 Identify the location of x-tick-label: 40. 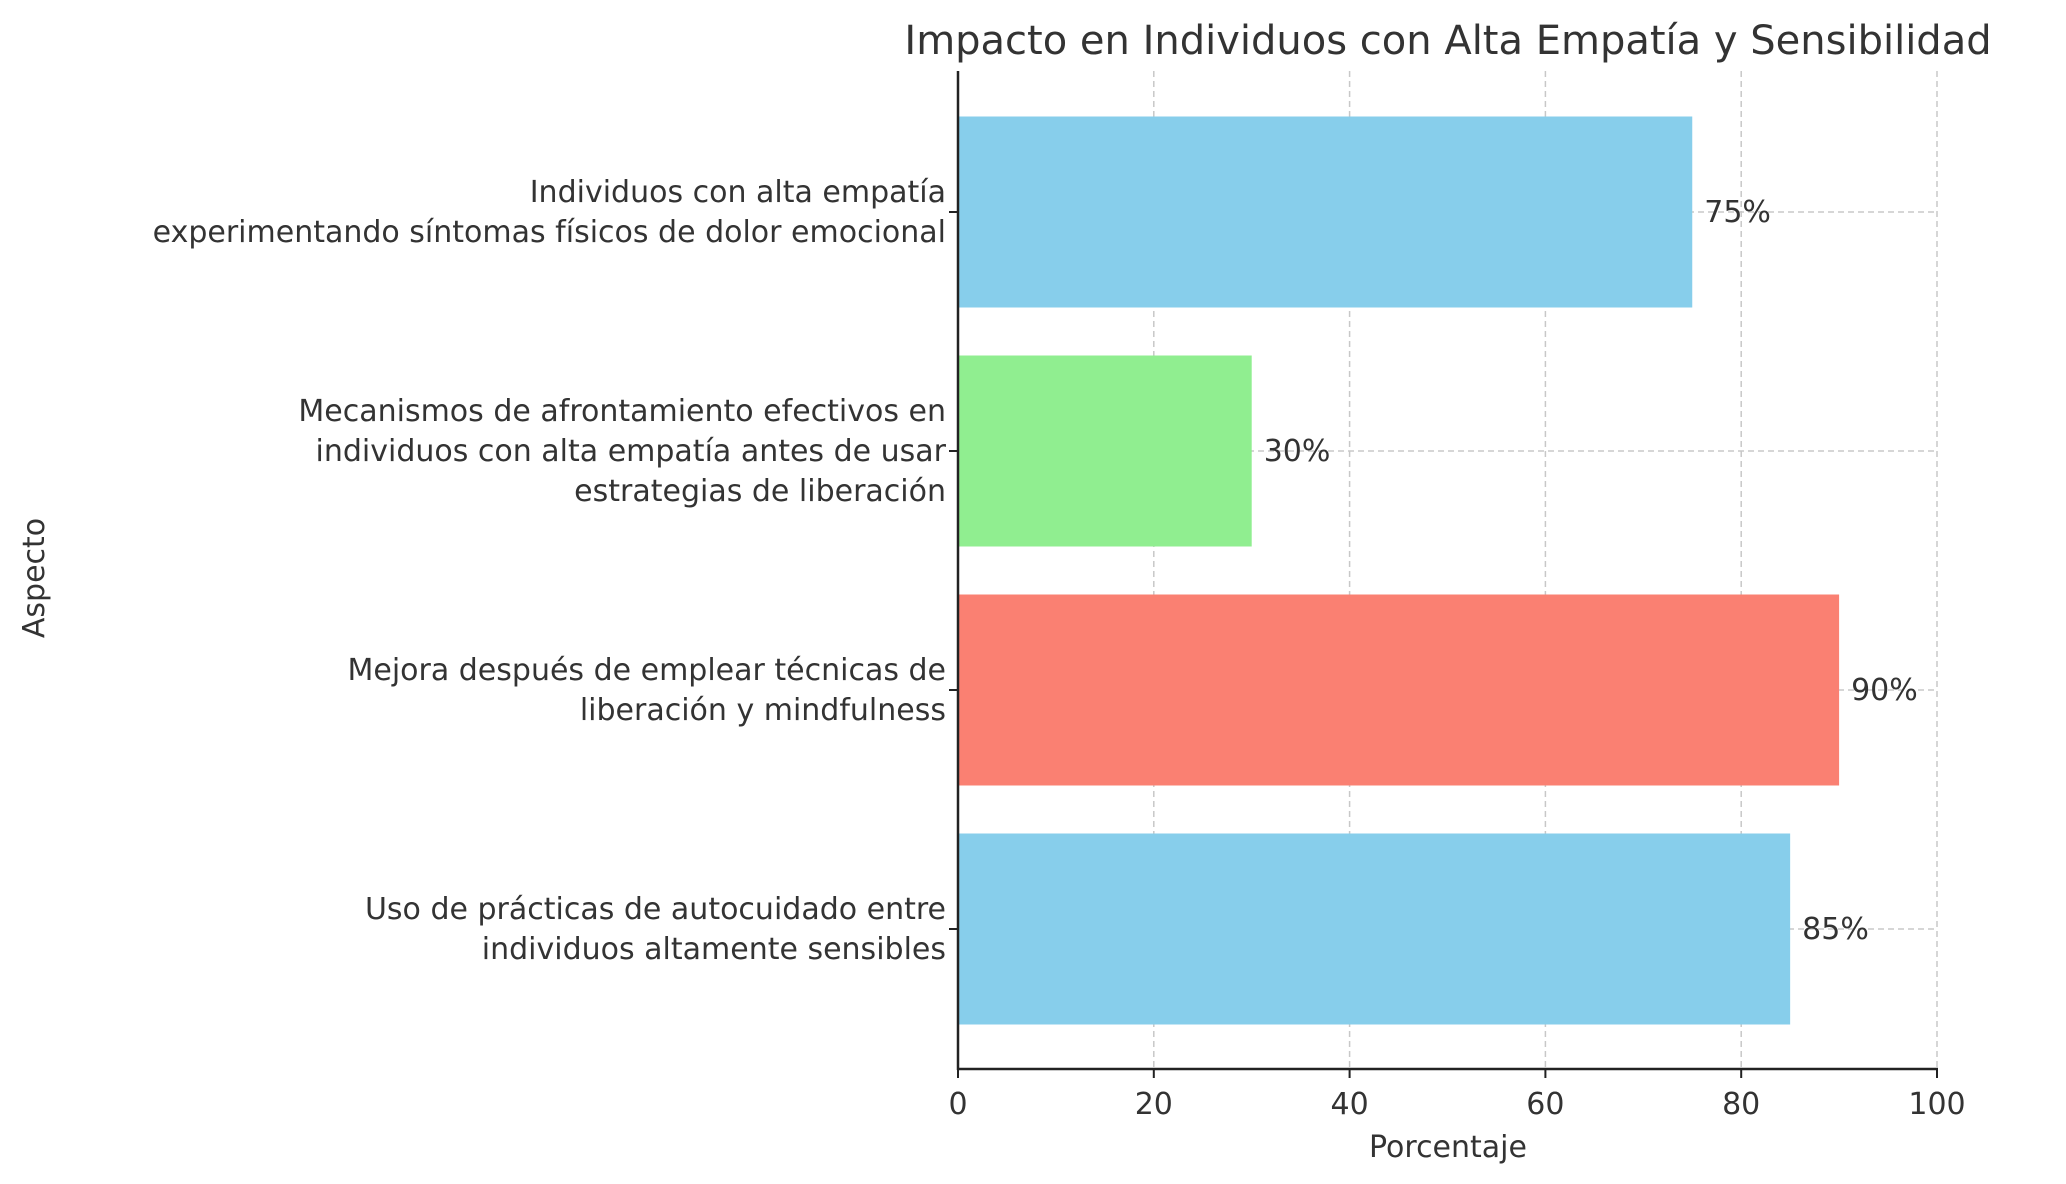
(1350, 1104).